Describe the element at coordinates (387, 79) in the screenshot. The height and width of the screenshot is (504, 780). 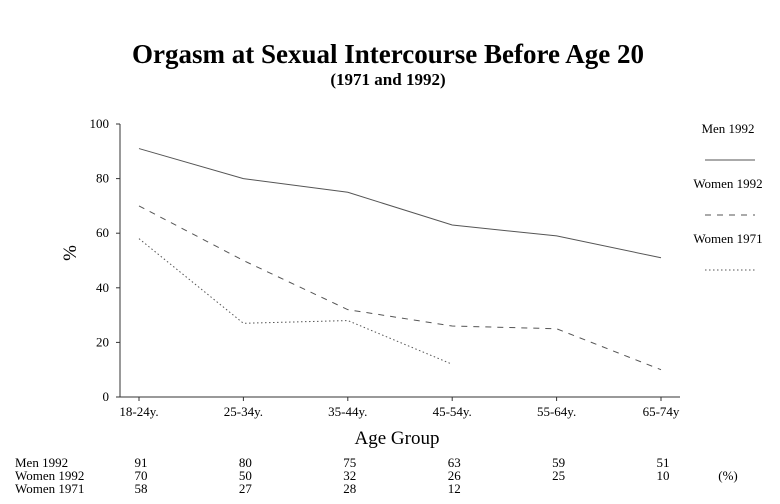
I see `chart-subtitle: (1971 and 1992)` at that location.